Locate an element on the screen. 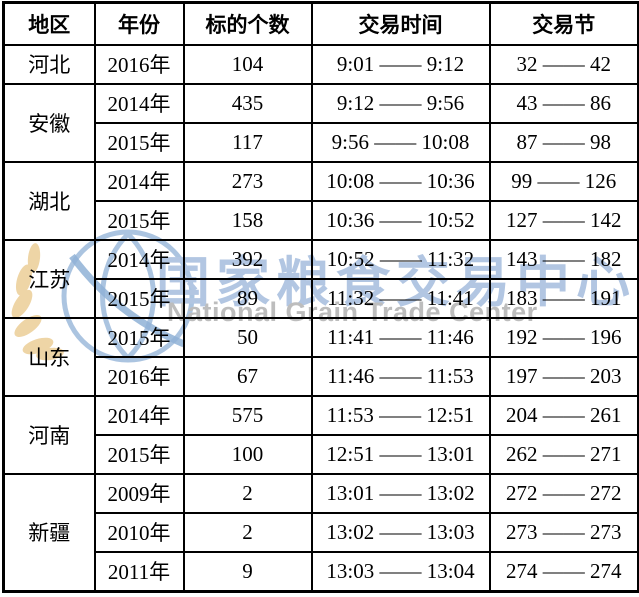 Image resolution: width=639 pixels, height=597 pixels. region-cell: 河南 is located at coordinates (49, 434).